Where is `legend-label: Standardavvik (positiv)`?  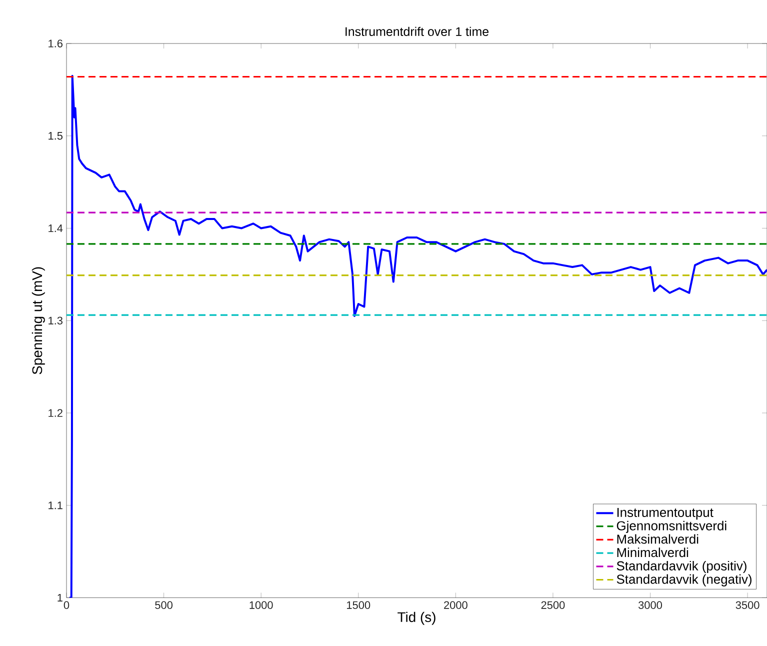 legend-label: Standardavvik (positiv) is located at coordinates (681, 567).